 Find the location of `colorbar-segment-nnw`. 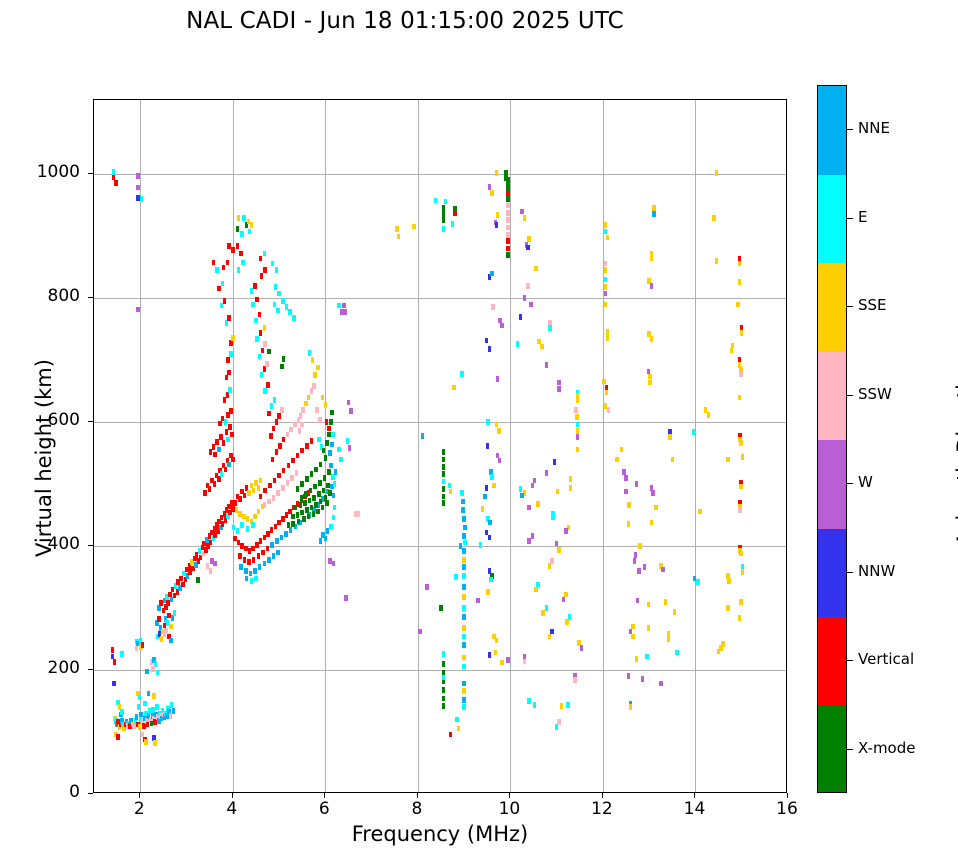

colorbar-segment-nnw is located at coordinates (832, 573).